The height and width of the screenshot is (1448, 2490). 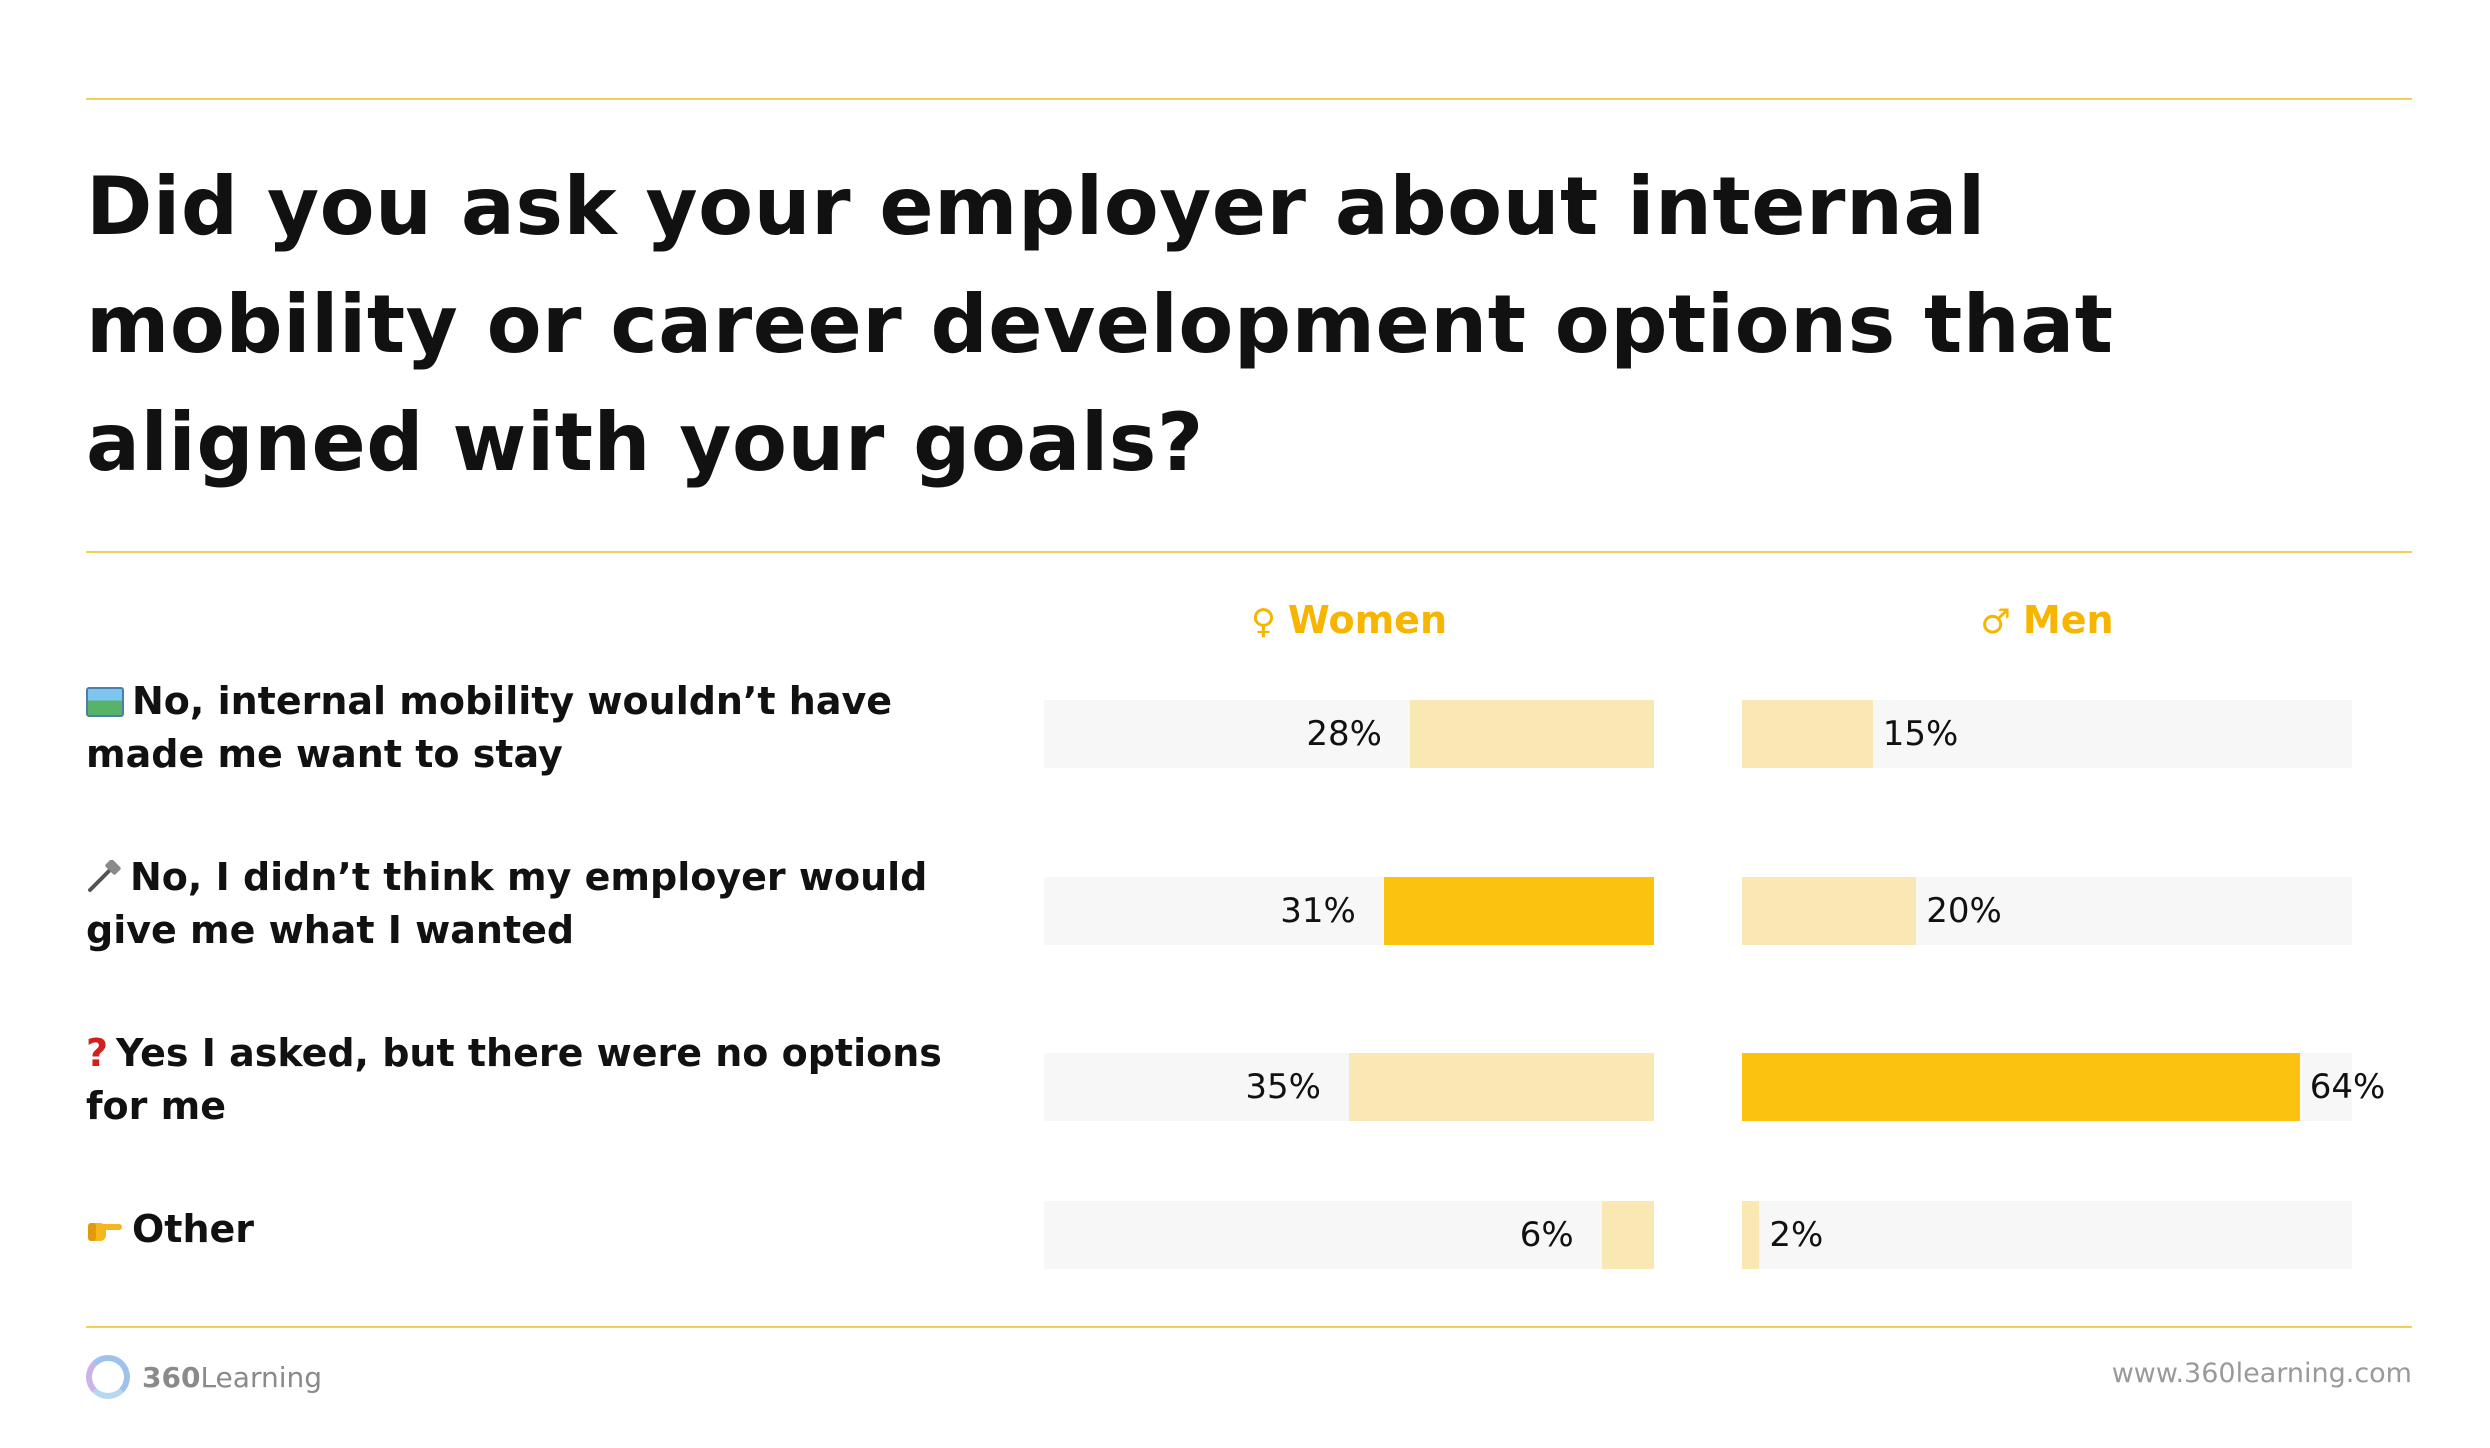 What do you see at coordinates (2047, 1235) in the screenshot?
I see `bar-track-men-3: 2%` at bounding box center [2047, 1235].